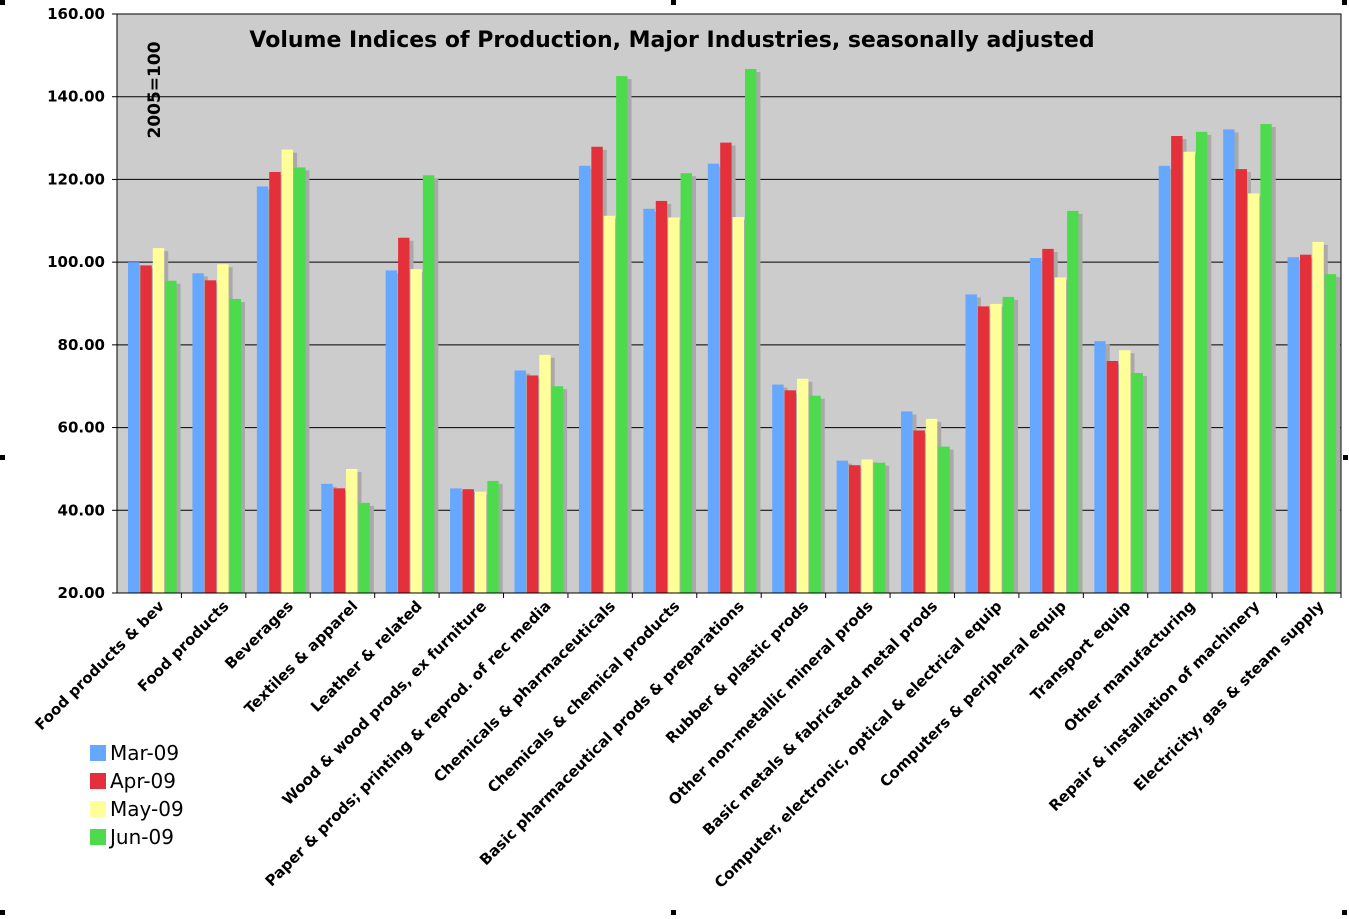  What do you see at coordinates (141, 837) in the screenshot?
I see `legend-label: Jun-09` at bounding box center [141, 837].